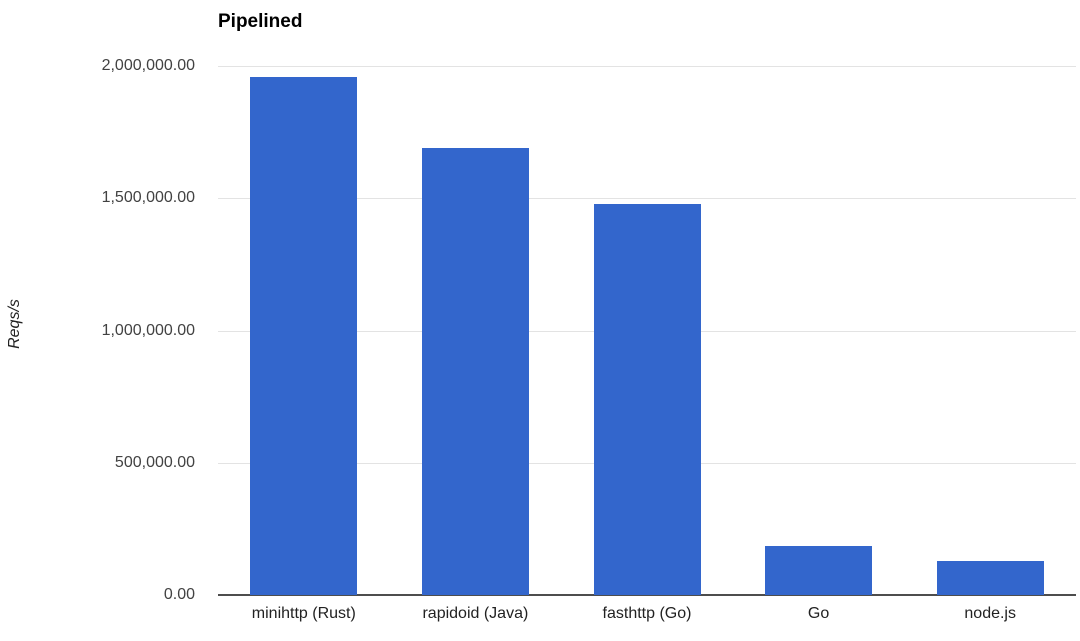  Describe the element at coordinates (154, 462) in the screenshot. I see `y-tick-label: 500,000.00` at that location.